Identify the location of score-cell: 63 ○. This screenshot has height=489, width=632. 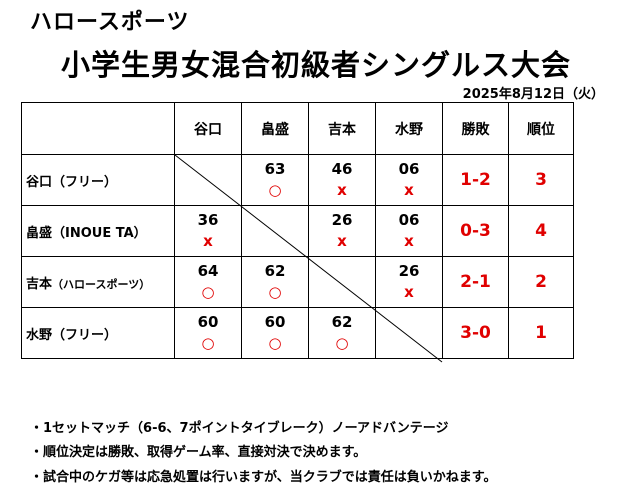
(275, 180).